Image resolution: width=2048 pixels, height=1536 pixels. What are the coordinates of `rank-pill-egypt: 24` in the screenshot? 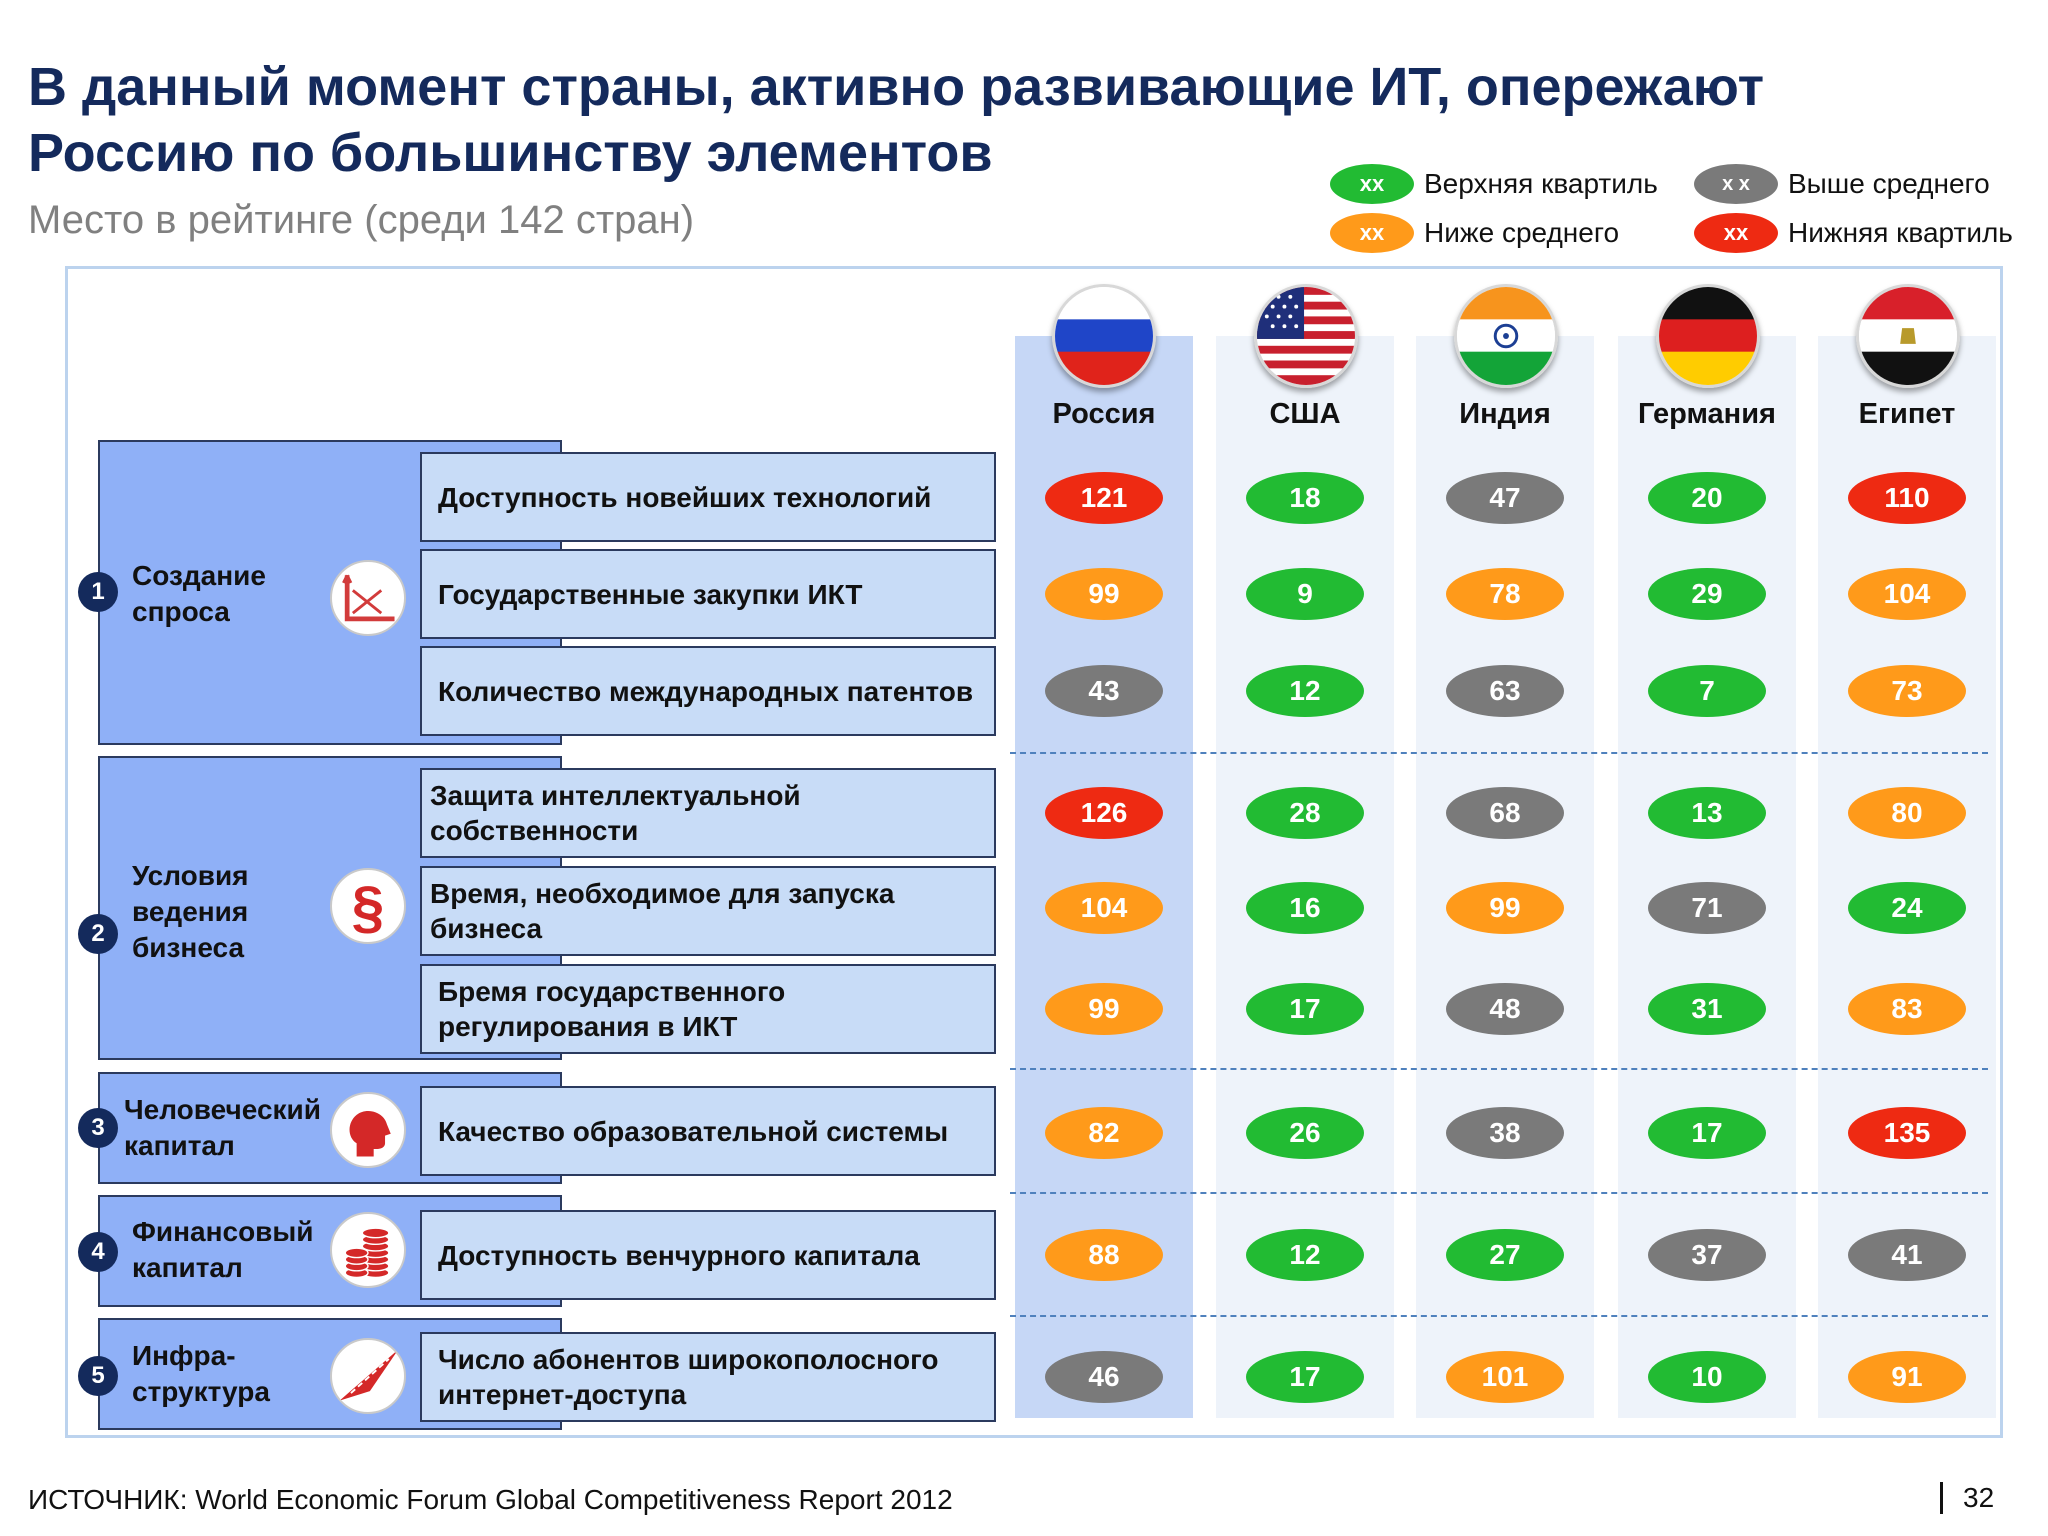 It's located at (1907, 908).